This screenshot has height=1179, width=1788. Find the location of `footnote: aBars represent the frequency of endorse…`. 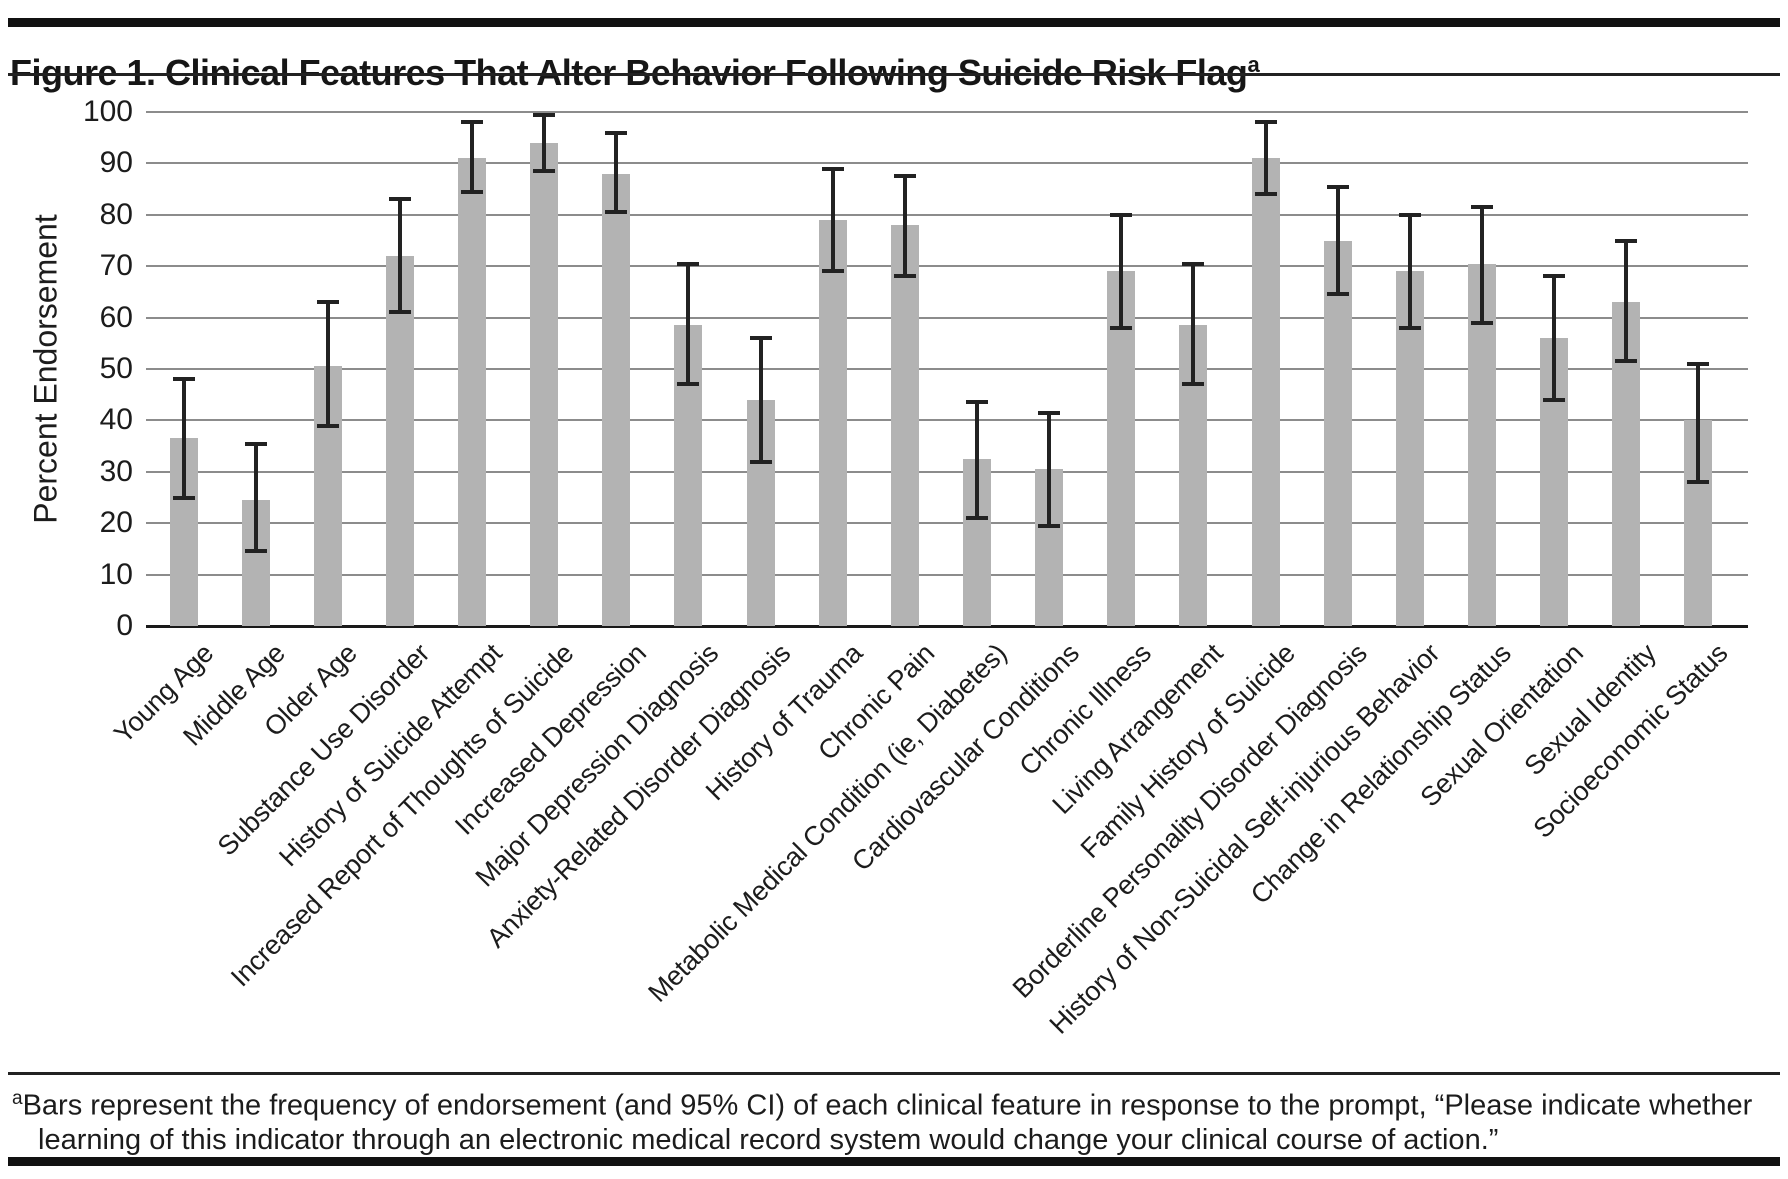

footnote: aBars represent the frequency of endorse… is located at coordinates (900, 1119).